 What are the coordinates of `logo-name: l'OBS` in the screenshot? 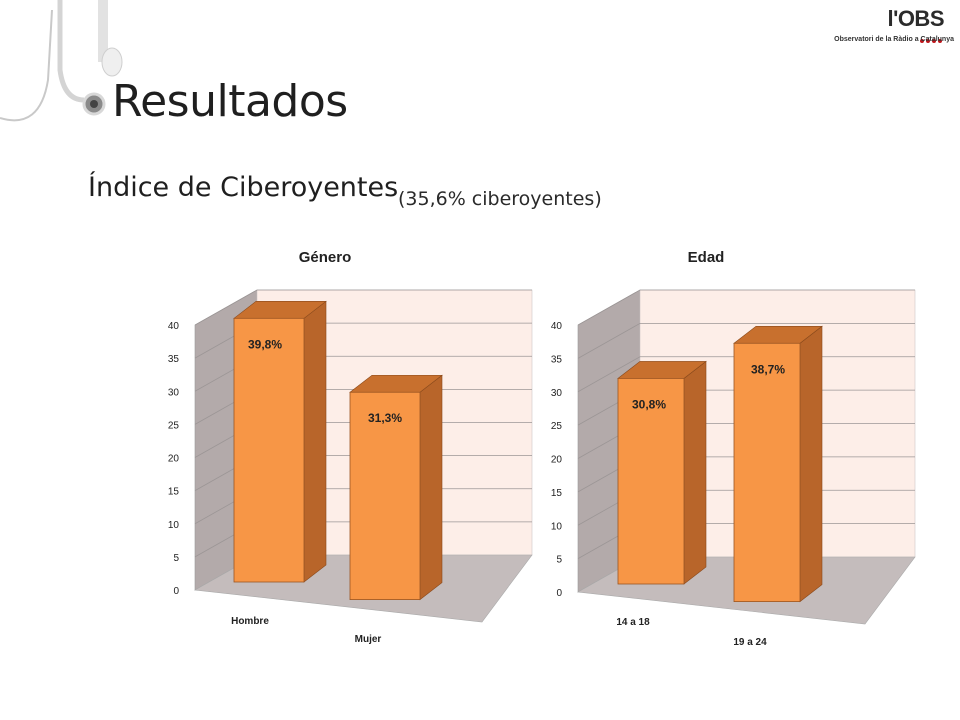 It's located at (915, 18).